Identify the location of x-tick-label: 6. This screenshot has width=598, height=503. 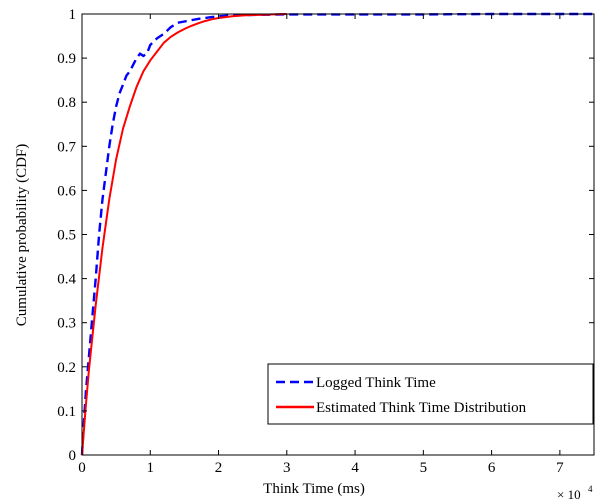
(492, 468).